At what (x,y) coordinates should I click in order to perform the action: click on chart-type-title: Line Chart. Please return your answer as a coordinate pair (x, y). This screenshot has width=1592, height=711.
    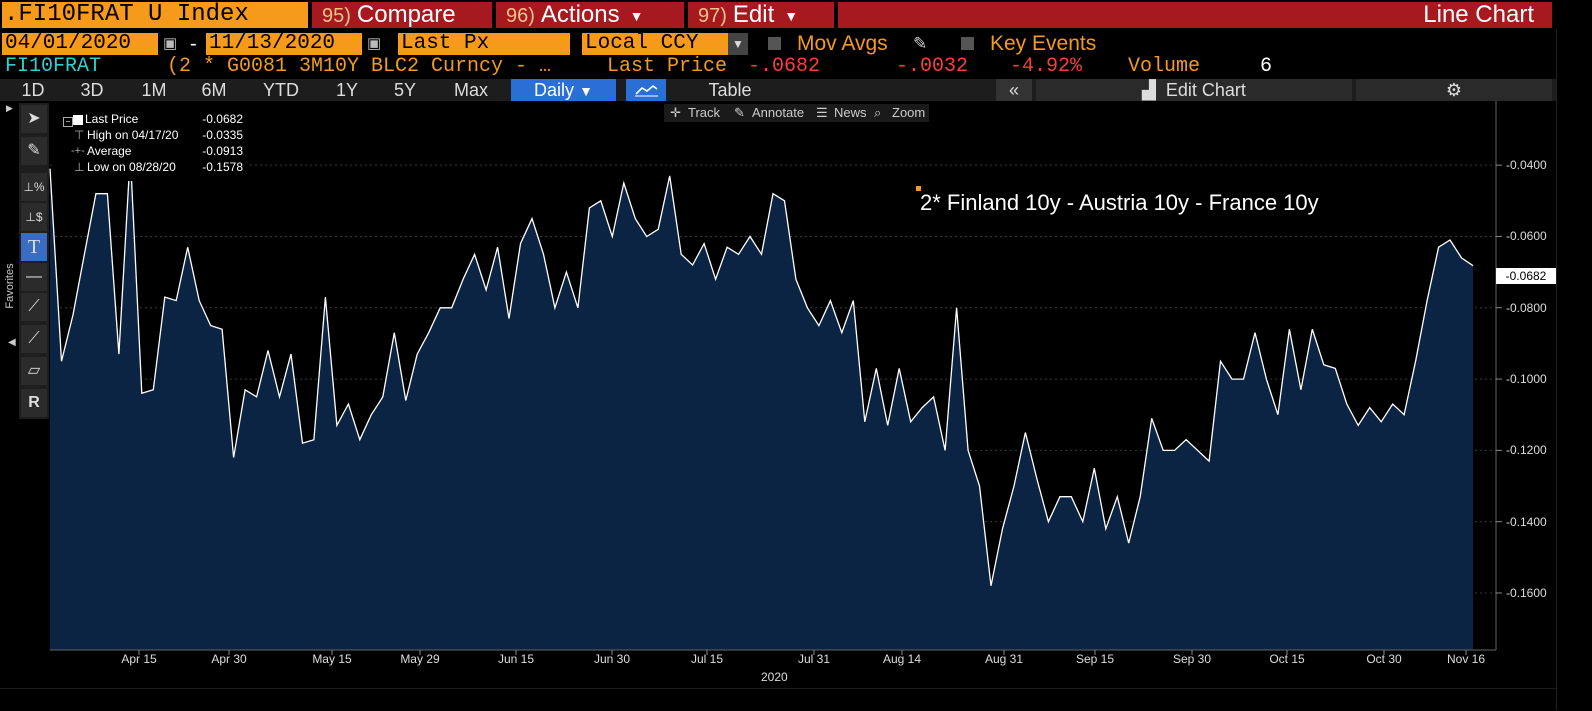
    Looking at the image, I should click on (1195, 15).